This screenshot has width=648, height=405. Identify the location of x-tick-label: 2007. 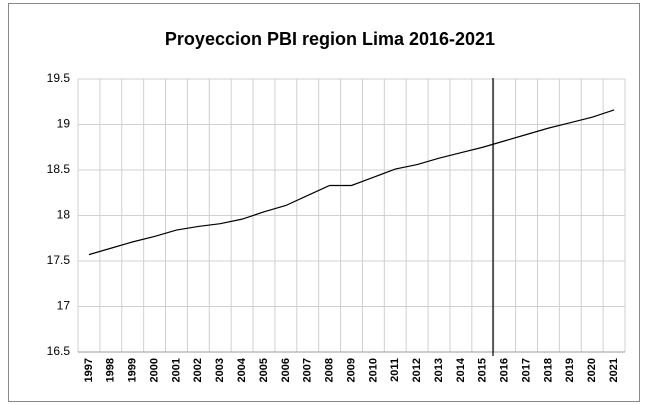
(308, 370).